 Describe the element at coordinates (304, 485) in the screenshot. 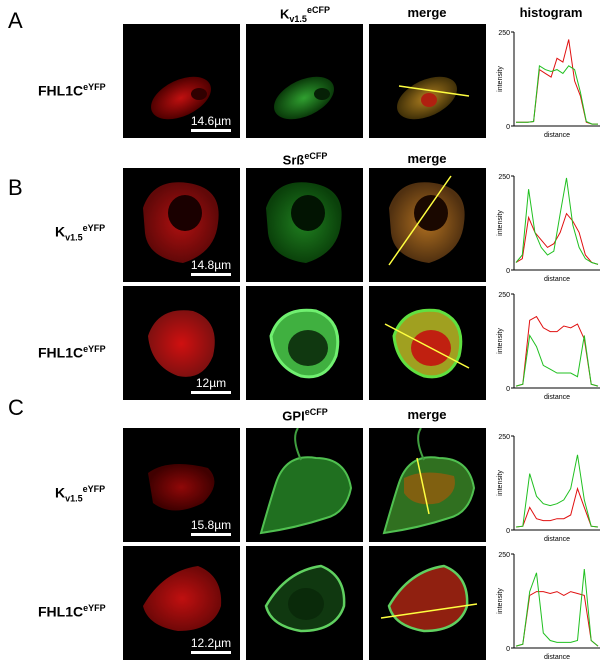

I see `micrograph-row4-green` at that location.